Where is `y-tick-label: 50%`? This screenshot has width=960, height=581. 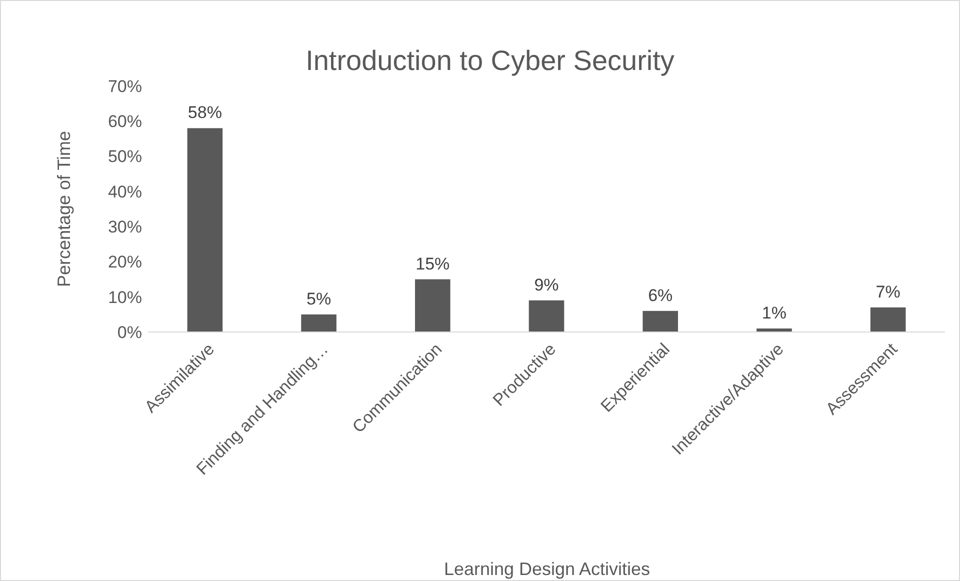
y-tick-label: 50% is located at coordinates (125, 156).